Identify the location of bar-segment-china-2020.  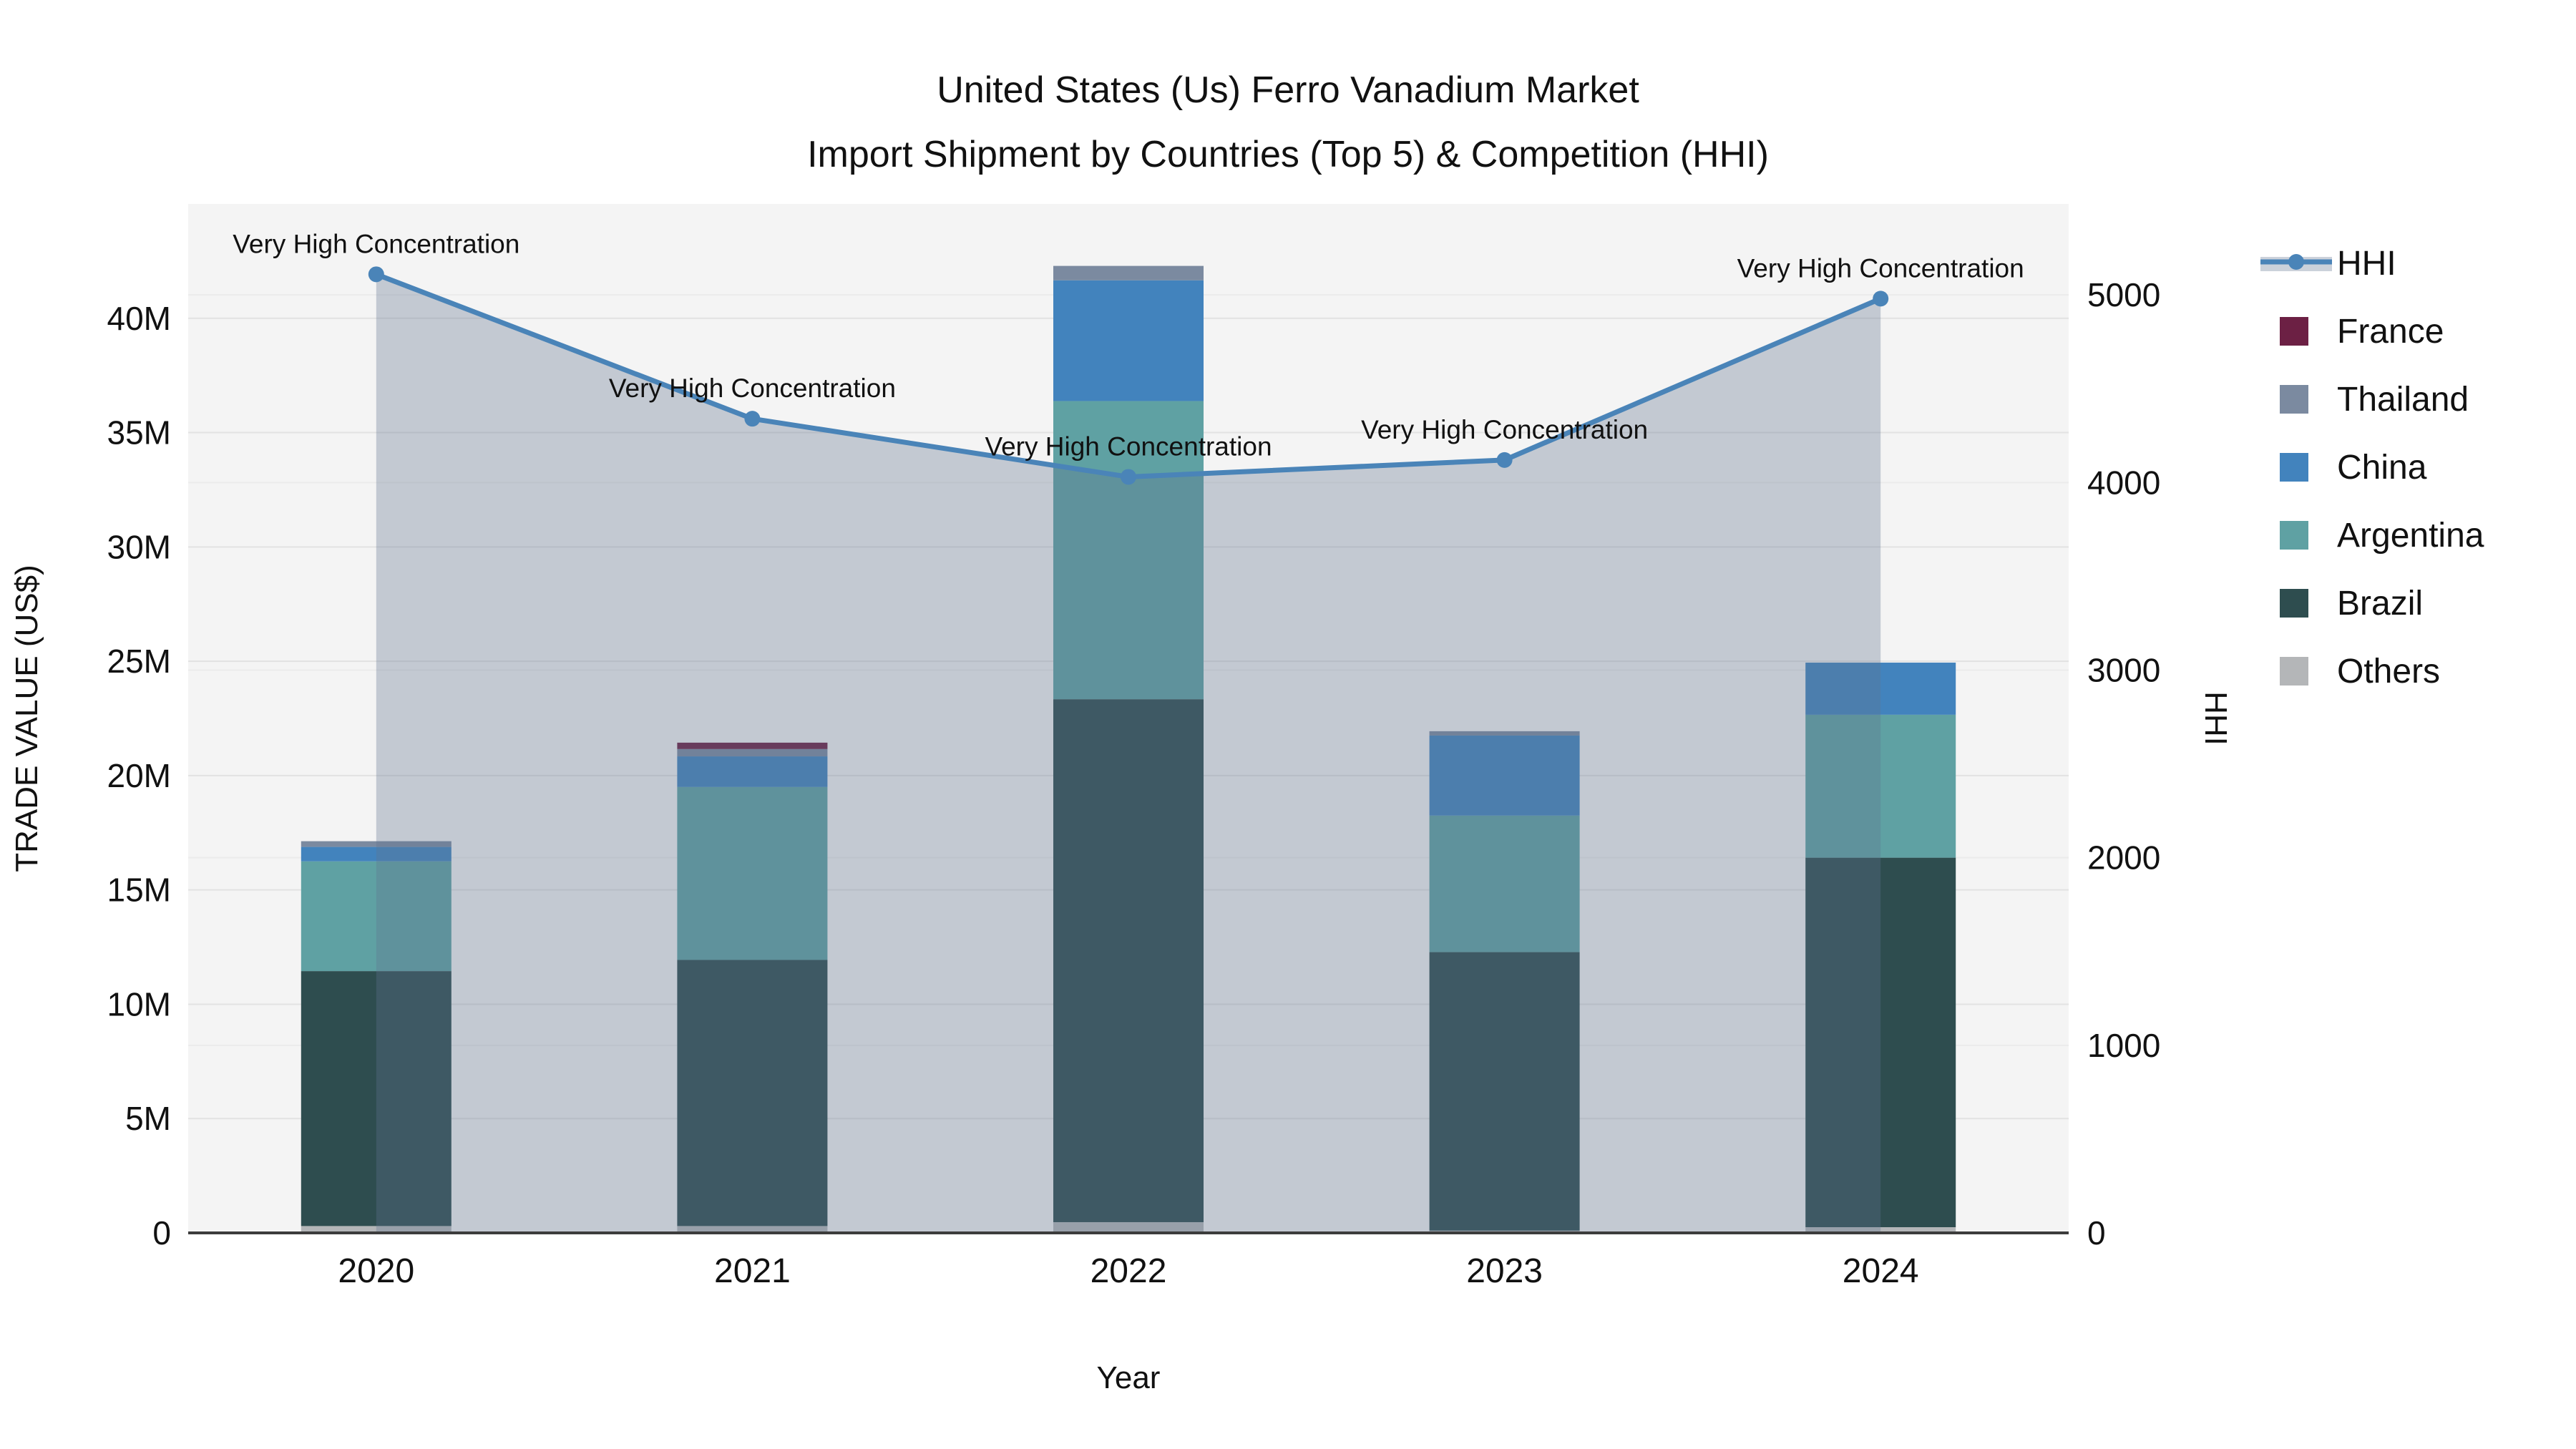
(376, 854).